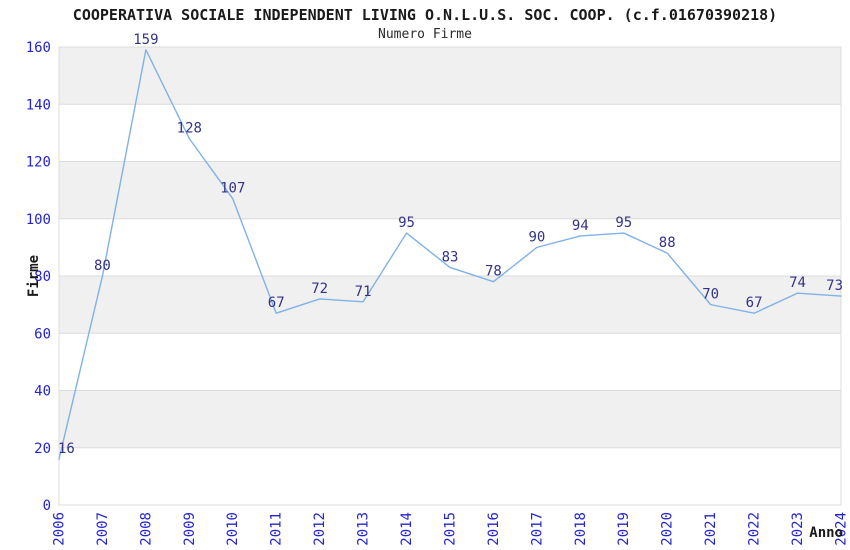 The height and width of the screenshot is (550, 850). Describe the element at coordinates (47, 506) in the screenshot. I see `y-tick-label: 0` at that location.